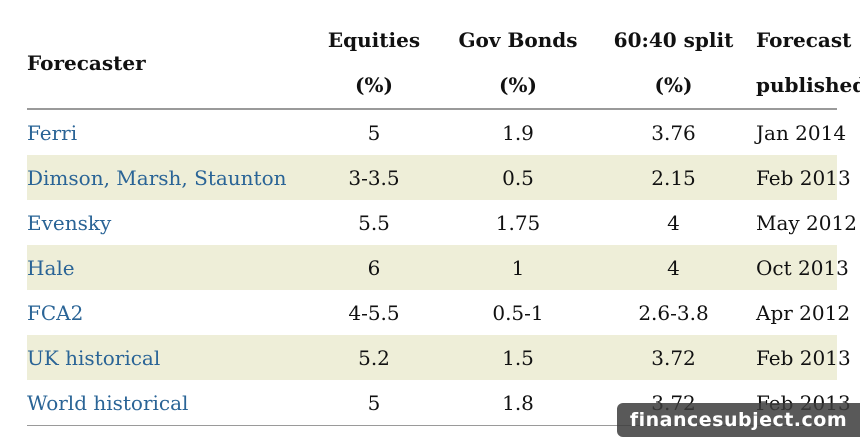 Image resolution: width=860 pixels, height=439 pixels. Describe the element at coordinates (374, 63) in the screenshot. I see `header-equities: Equities (%)` at that location.